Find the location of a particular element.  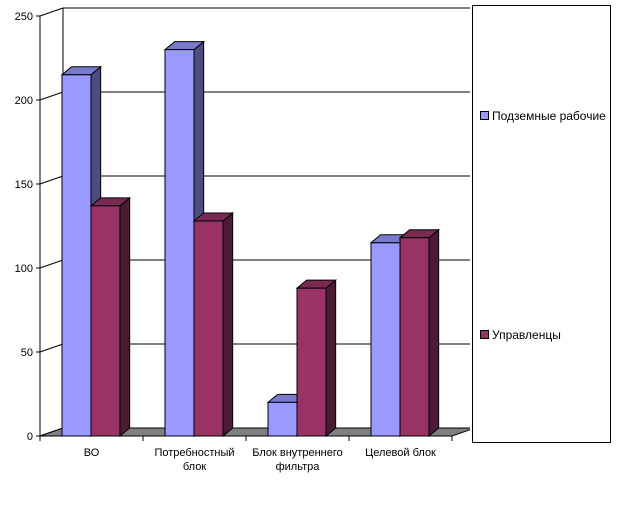

y-tick-label: 100 is located at coordinates (24, 269).